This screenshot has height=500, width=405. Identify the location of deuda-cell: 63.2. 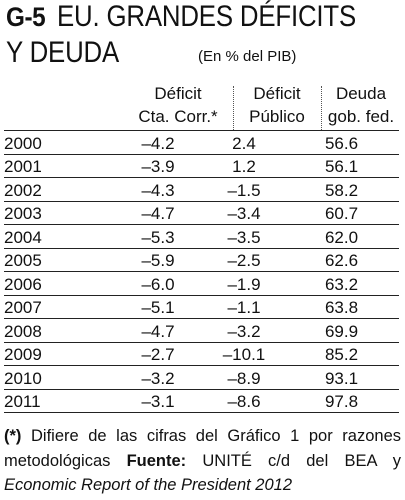
(341, 283).